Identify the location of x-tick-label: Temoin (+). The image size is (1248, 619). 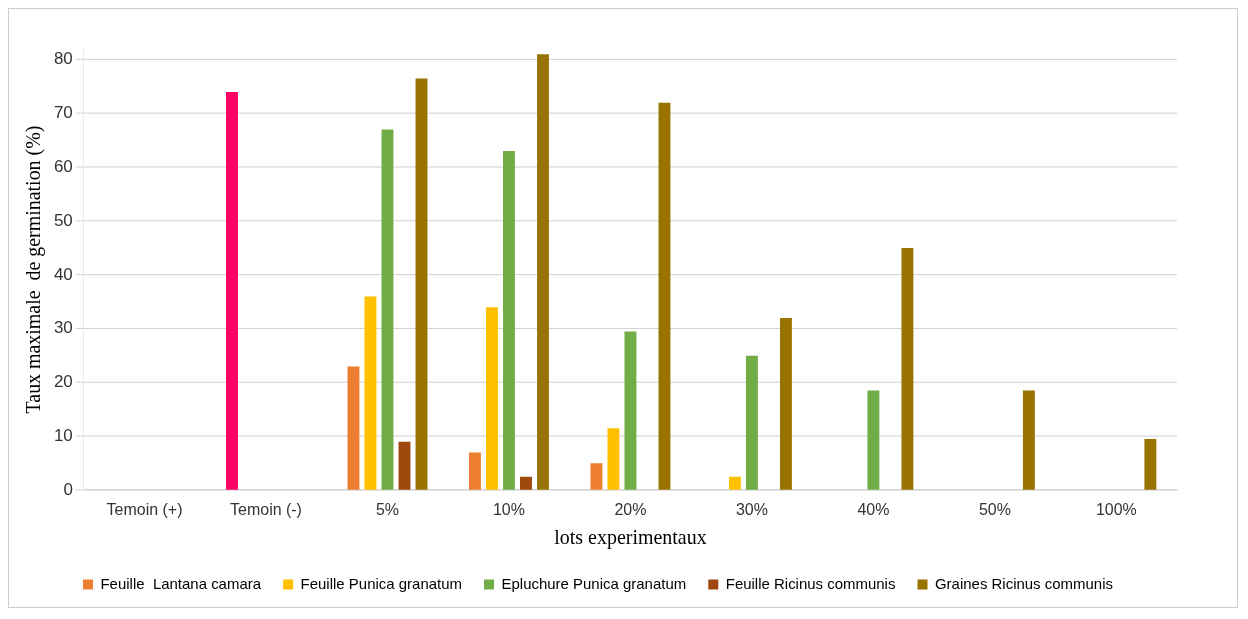
(144, 510).